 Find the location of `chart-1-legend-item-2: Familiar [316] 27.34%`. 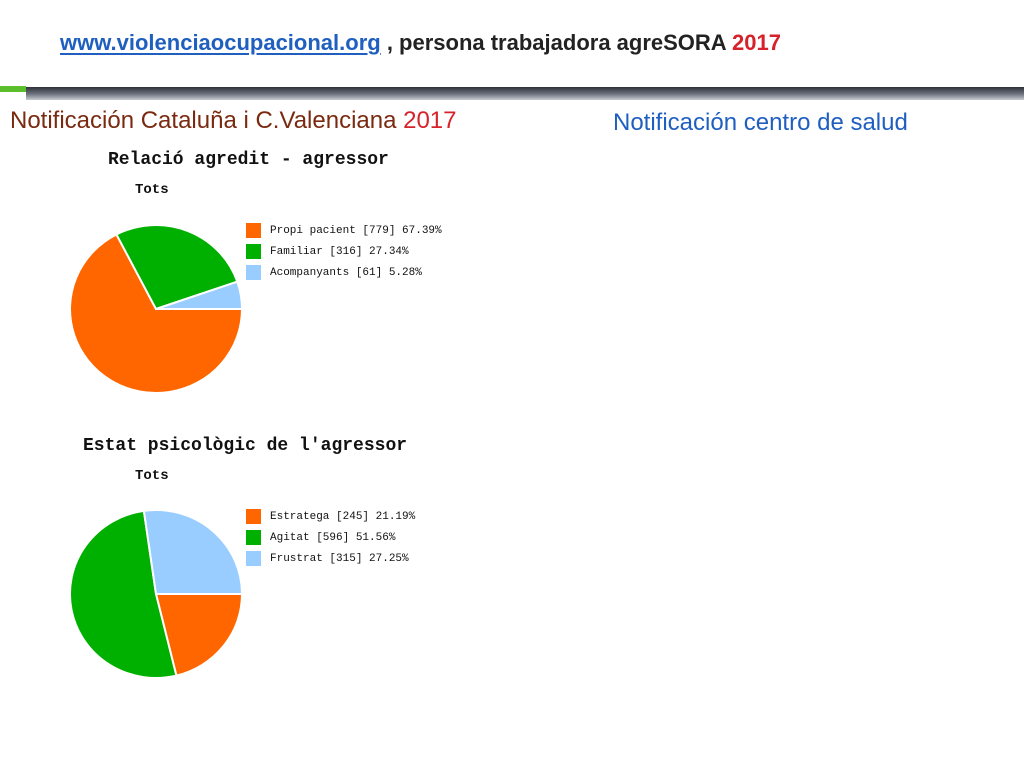

chart-1-legend-item-2: Familiar [316] 27.34% is located at coordinates (344, 251).